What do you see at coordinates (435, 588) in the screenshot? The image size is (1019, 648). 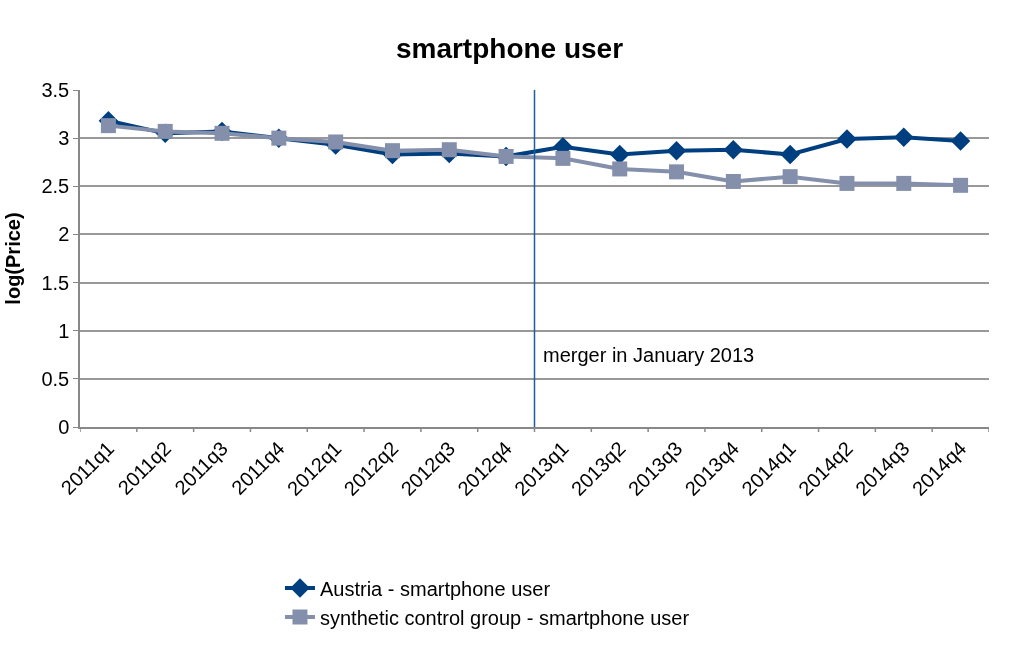 I see `legend-label: Austria - smartphone user` at bounding box center [435, 588].